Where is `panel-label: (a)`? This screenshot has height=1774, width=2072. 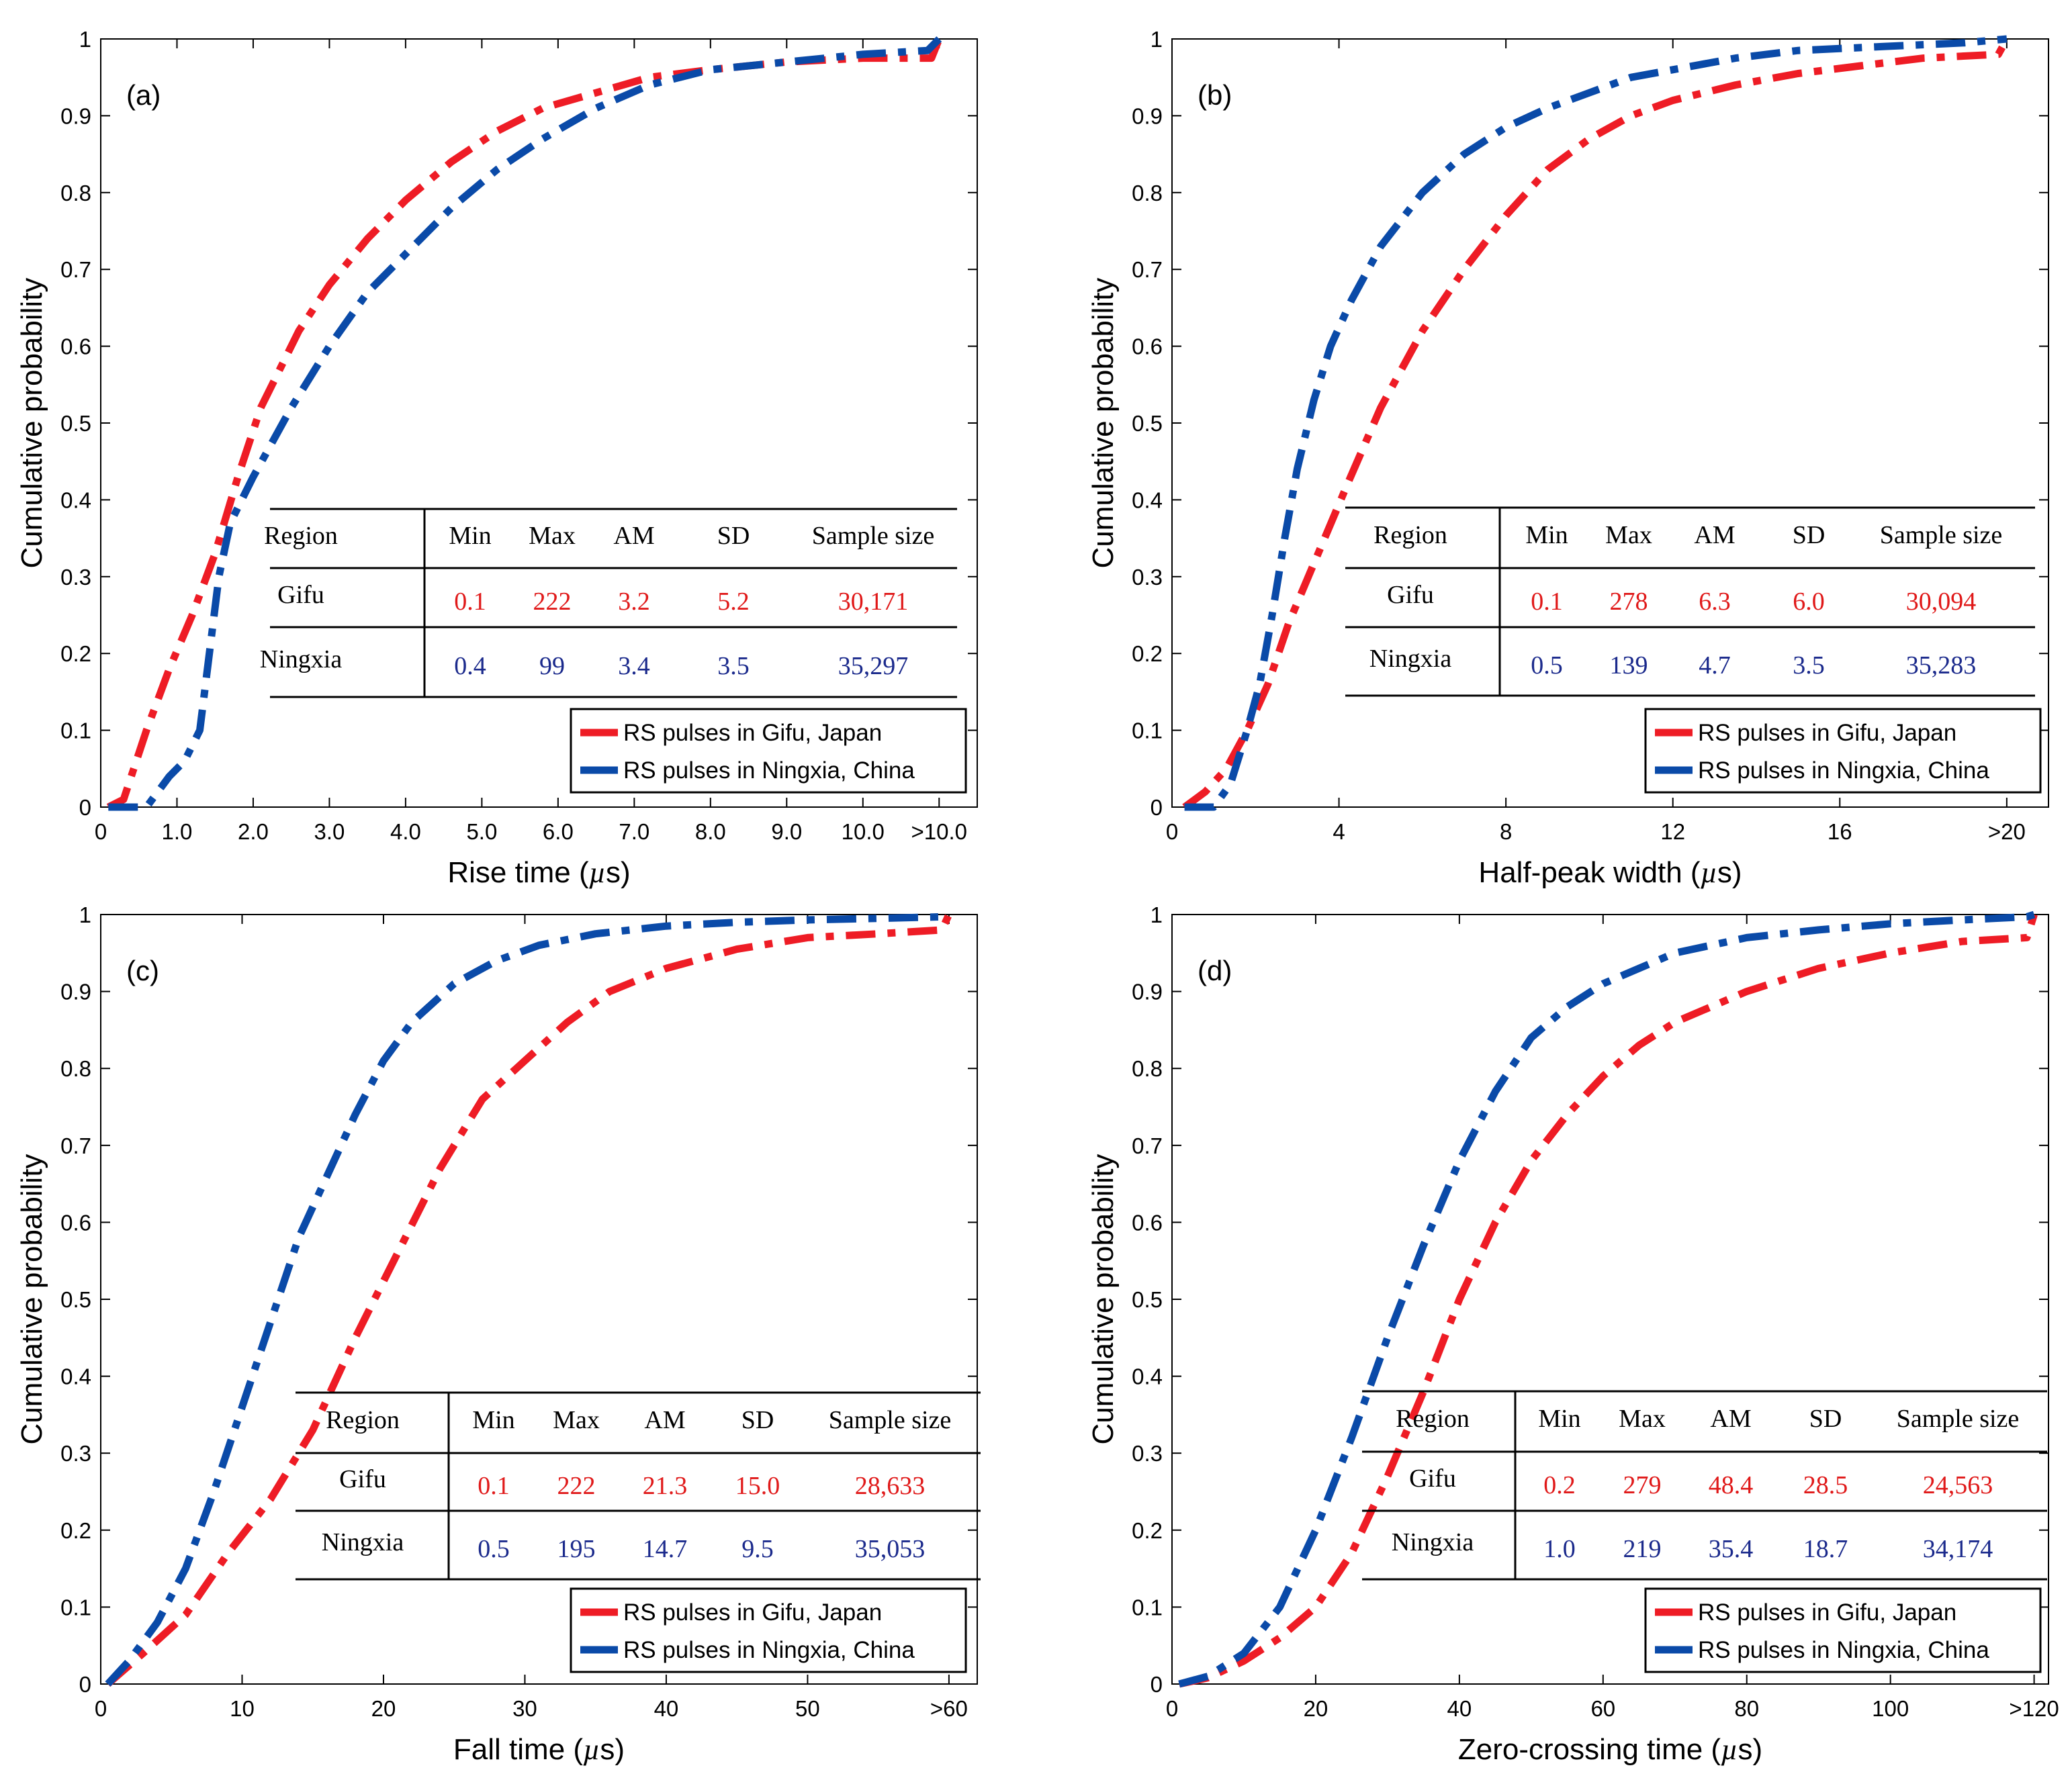 panel-label: (a) is located at coordinates (143, 95).